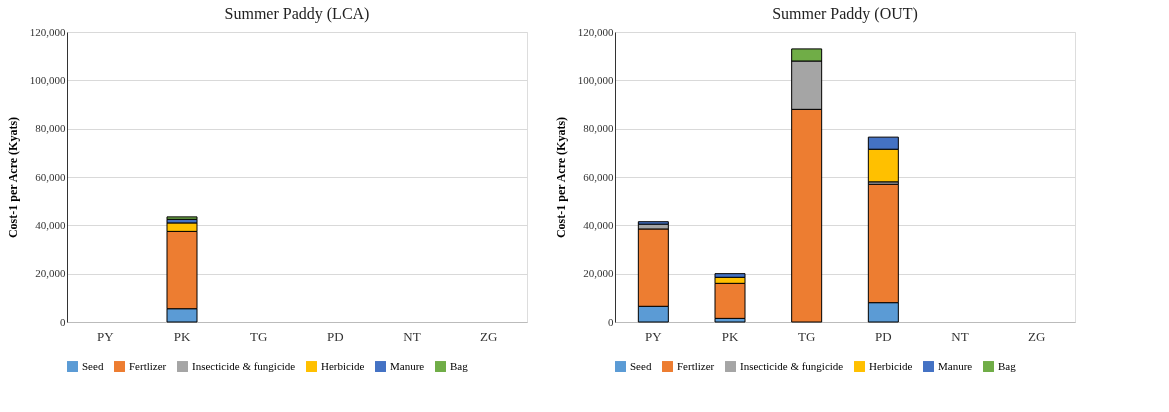 The width and height of the screenshot is (1169, 412). Describe the element at coordinates (845, 14) in the screenshot. I see `chart-title: Summer Paddy (OUT)` at that location.